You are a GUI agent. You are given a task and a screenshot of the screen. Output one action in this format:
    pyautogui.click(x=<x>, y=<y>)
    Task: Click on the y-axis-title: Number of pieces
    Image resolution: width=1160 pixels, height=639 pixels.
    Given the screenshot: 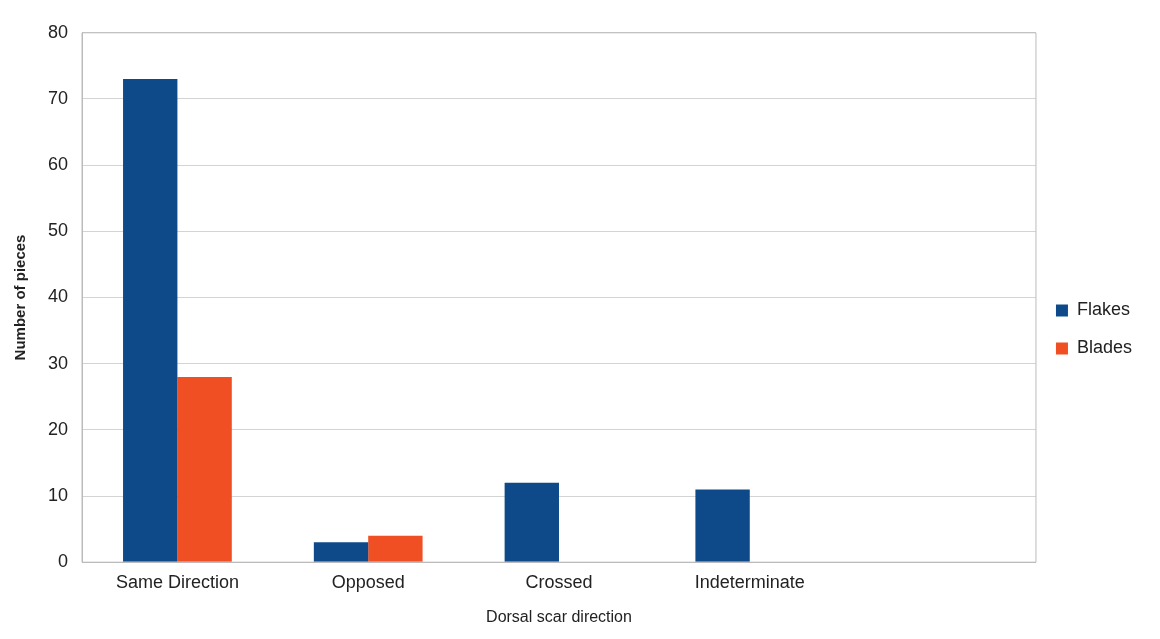 What is the action you would take?
    pyautogui.click(x=20, y=297)
    